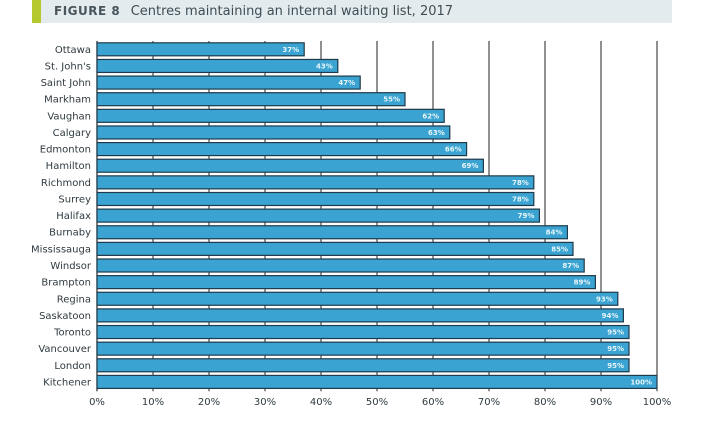 This screenshot has height=422, width=713. What do you see at coordinates (430, 116) in the screenshot?
I see `bar-value-label: 62%` at bounding box center [430, 116].